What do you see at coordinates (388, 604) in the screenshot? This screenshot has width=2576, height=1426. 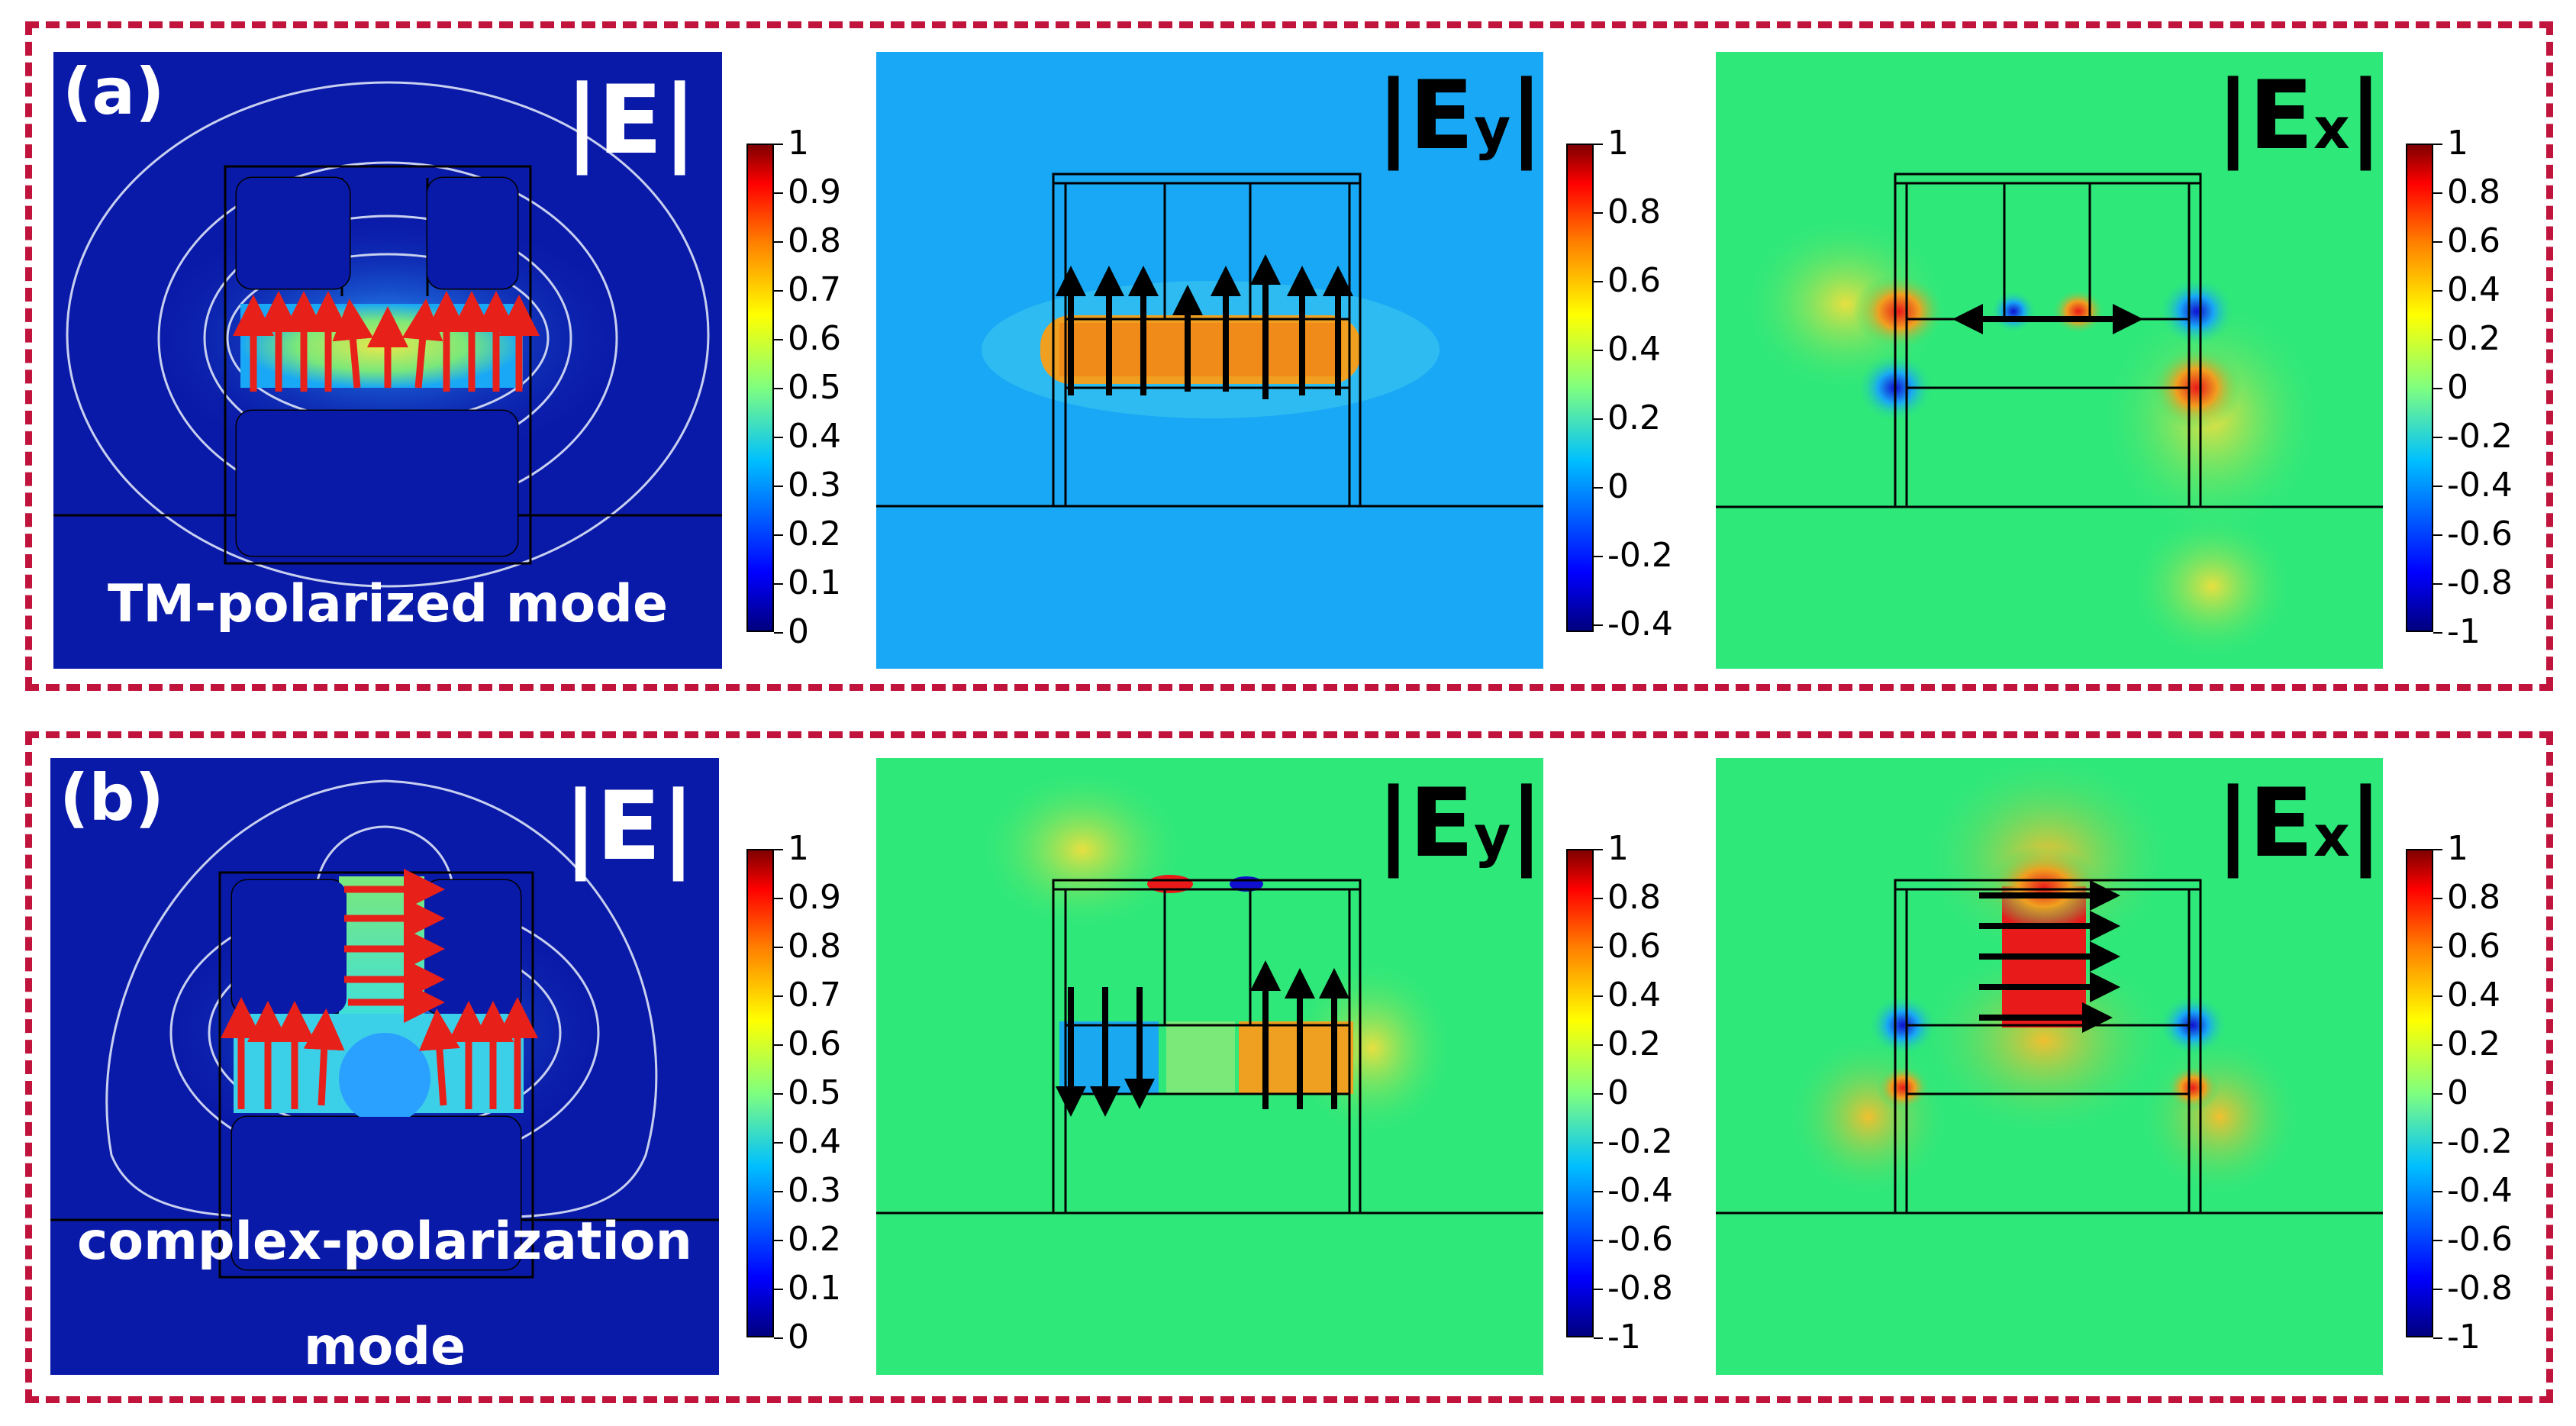 I see `row-a-mode-label: TM-polarized mode` at bounding box center [388, 604].